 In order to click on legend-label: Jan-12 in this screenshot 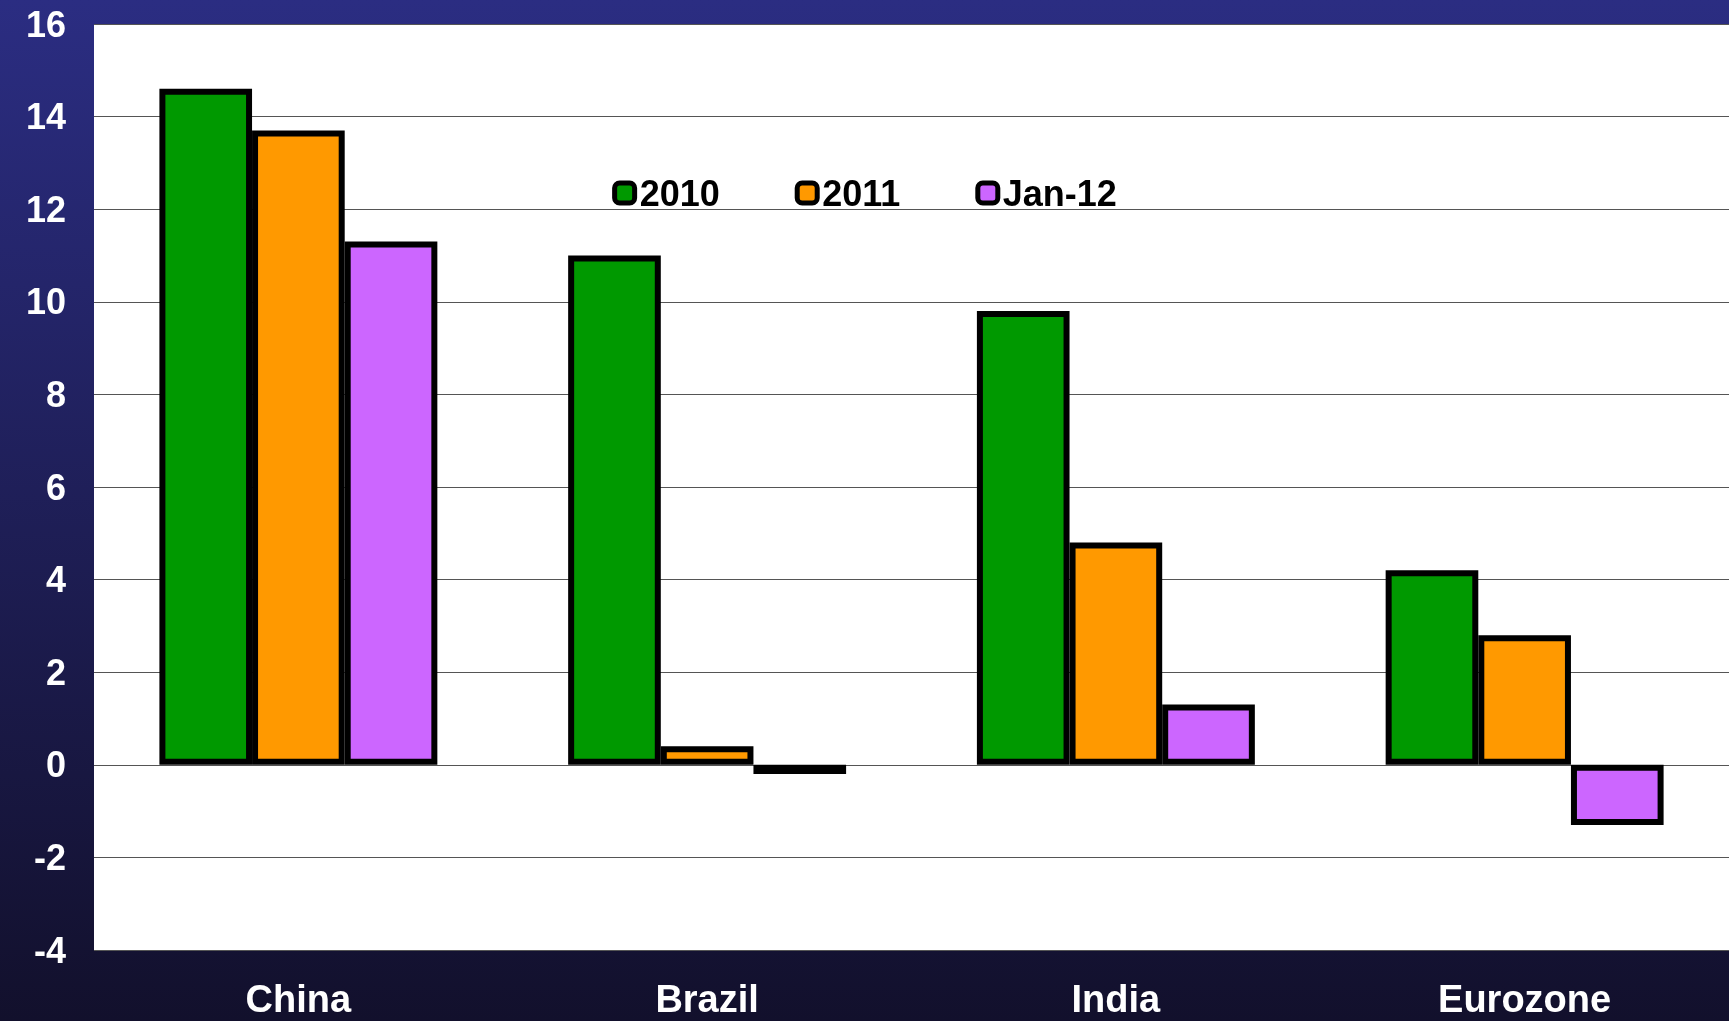, I will do `click(1059, 193)`.